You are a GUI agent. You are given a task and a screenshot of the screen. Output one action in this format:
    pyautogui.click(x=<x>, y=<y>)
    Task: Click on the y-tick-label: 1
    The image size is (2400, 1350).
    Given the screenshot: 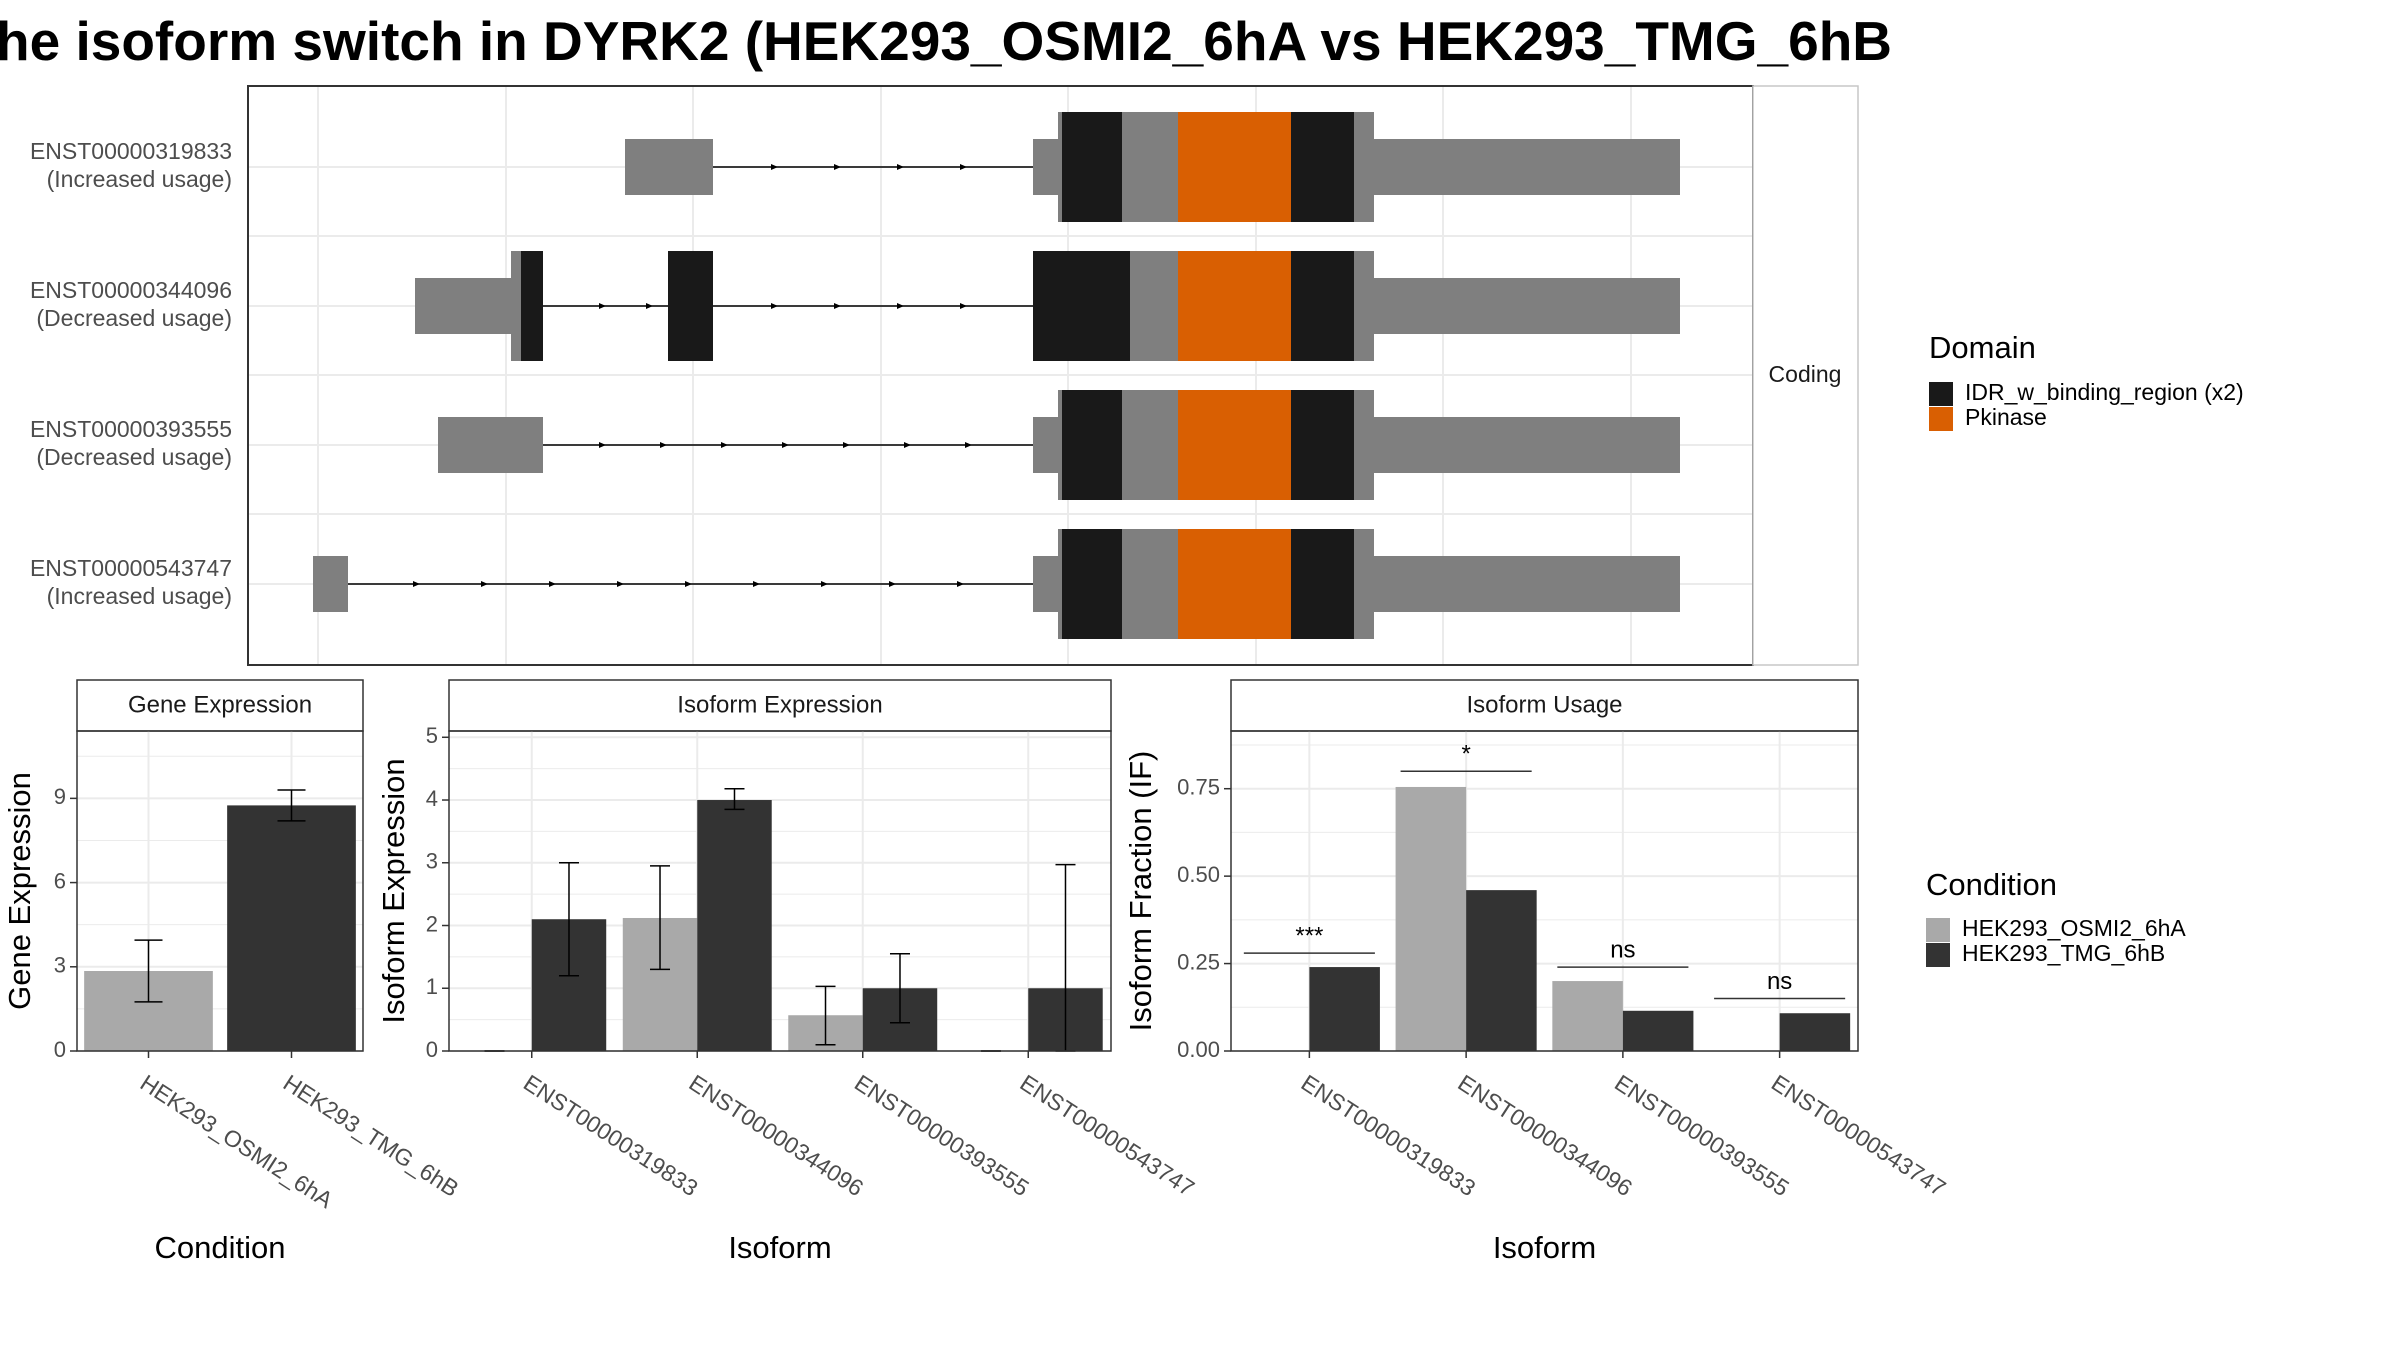 What is the action you would take?
    pyautogui.click(x=432, y=986)
    